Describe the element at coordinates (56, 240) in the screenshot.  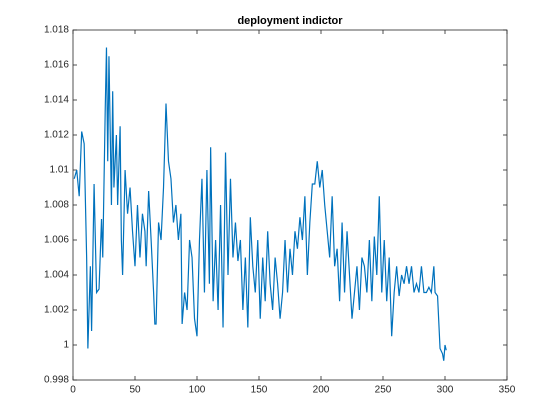
I see `y-tick-label: 1.006` at that location.